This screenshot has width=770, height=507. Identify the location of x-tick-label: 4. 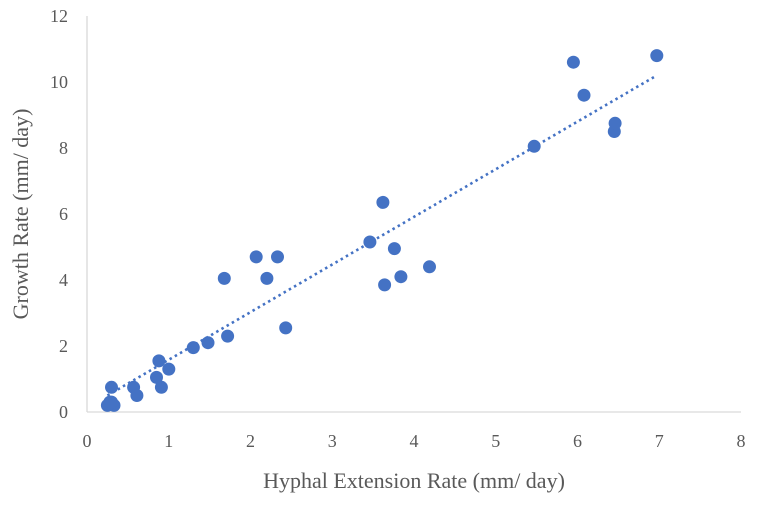
(414, 441).